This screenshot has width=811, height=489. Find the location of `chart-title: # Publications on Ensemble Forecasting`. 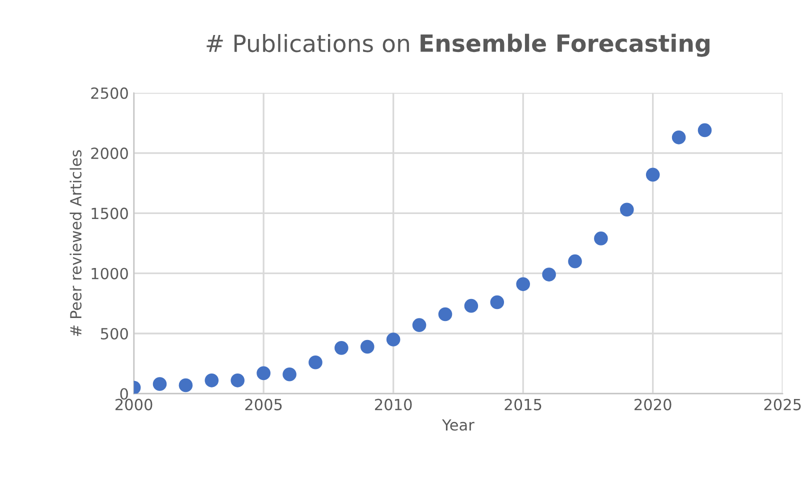

chart-title: # Publications on Ensemble Forecasting is located at coordinates (458, 45).